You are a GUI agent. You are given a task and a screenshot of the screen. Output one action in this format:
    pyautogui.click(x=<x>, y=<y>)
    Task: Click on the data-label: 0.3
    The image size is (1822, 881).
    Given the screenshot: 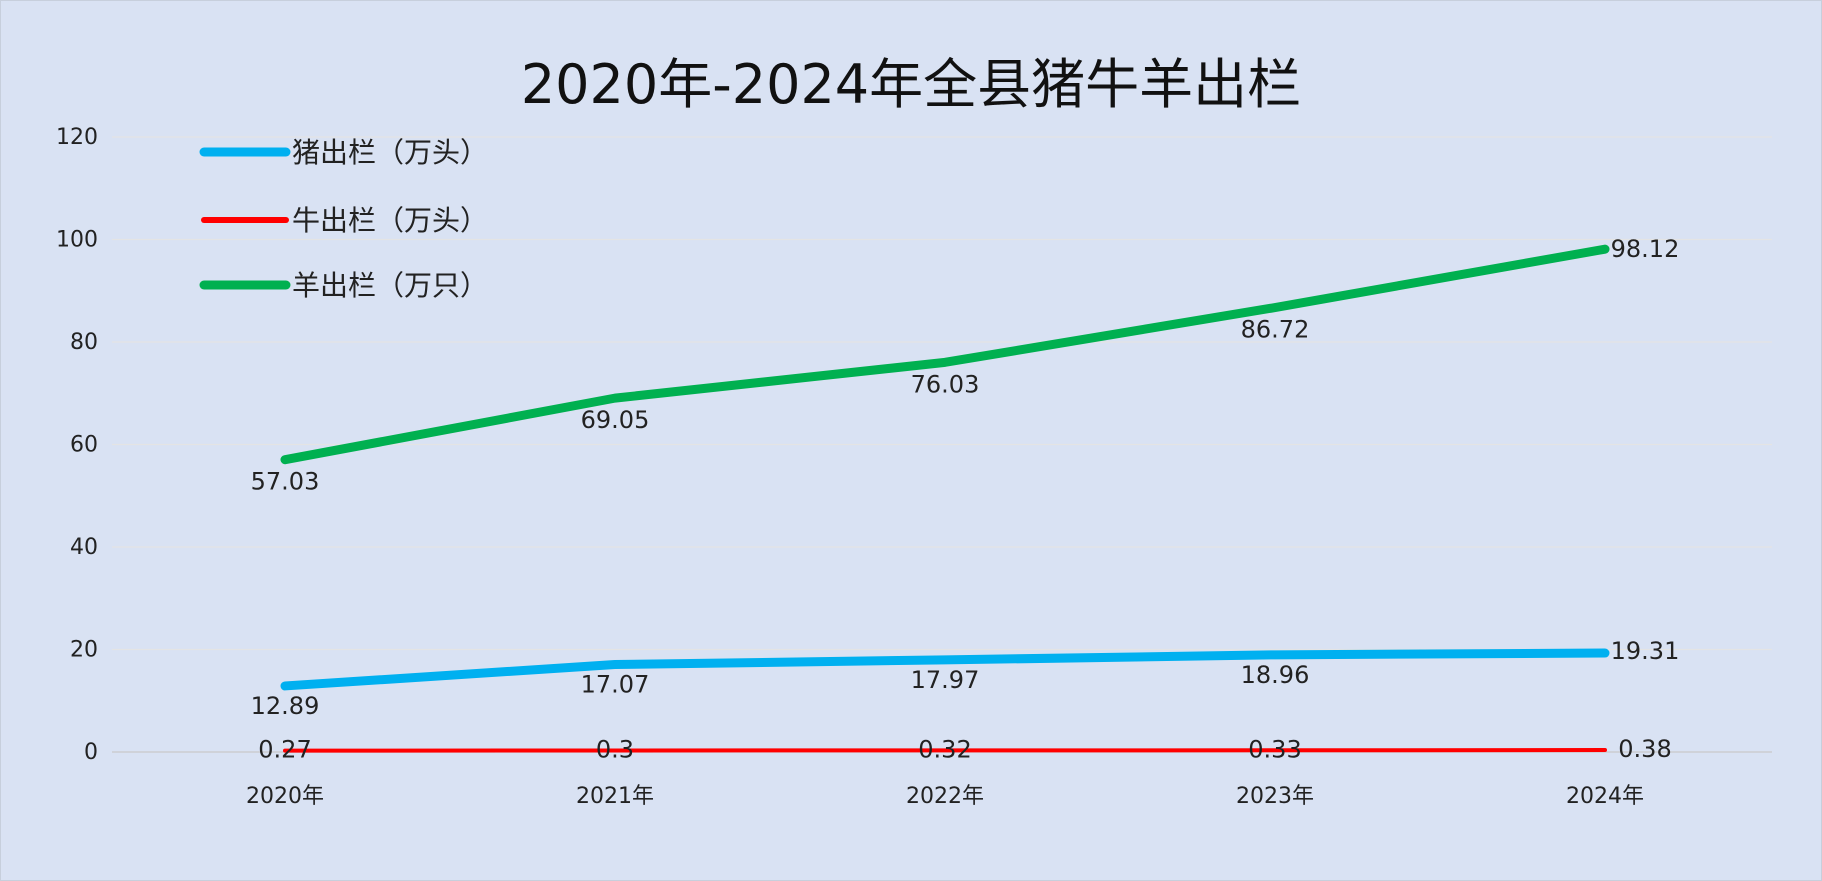 What is the action you would take?
    pyautogui.click(x=615, y=749)
    